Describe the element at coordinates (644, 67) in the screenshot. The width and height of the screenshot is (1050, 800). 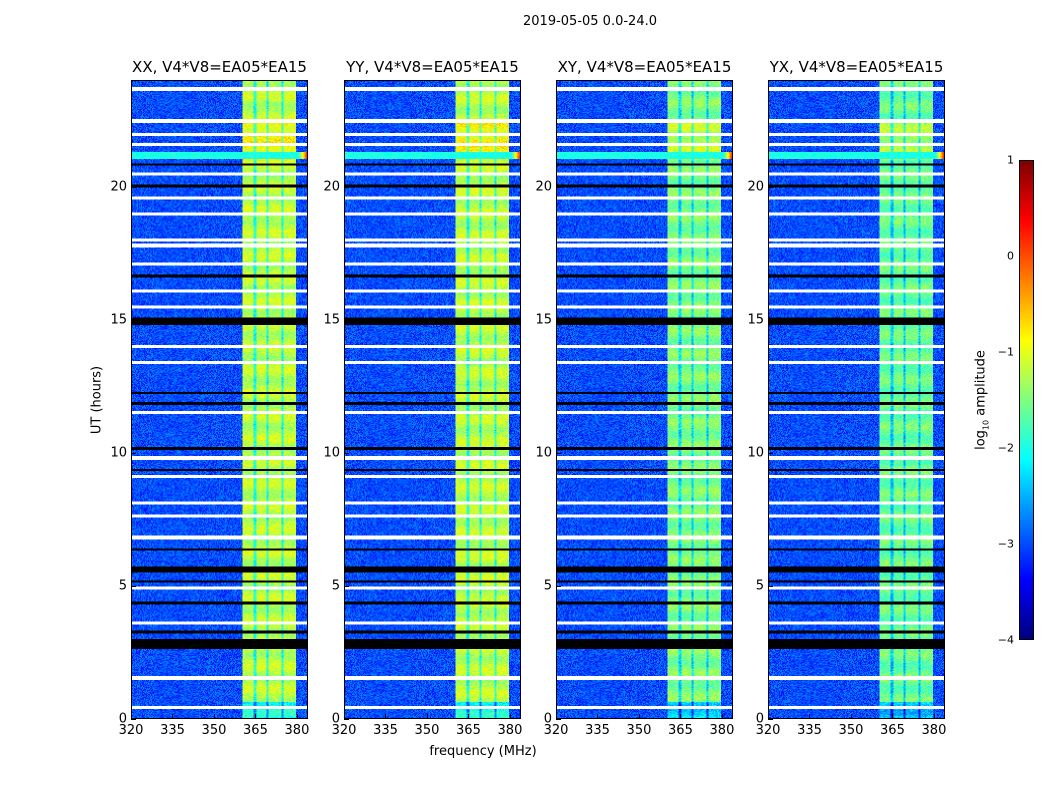
I see `panel-title: XY, V4*V8=EA05*EA15` at that location.